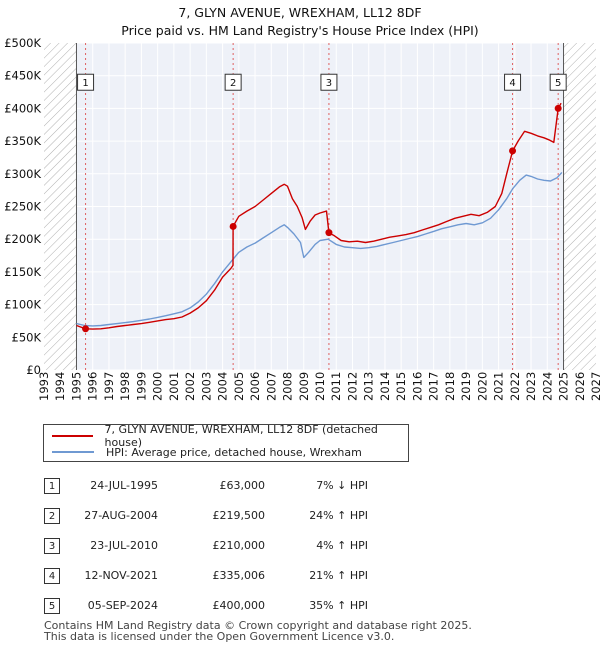 This screenshot has width=600, height=650. I want to click on x-tick-label: 2001, so click(174, 386).